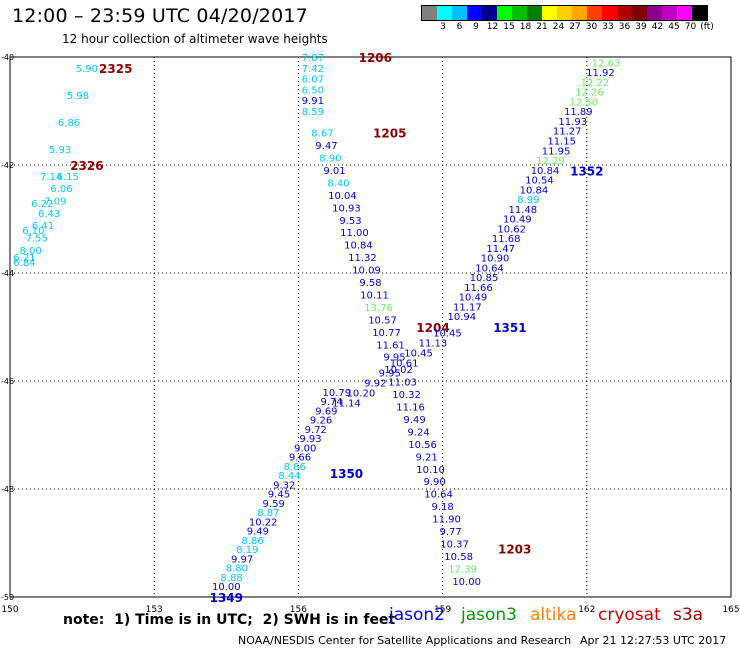  Describe the element at coordinates (51, 177) in the screenshot. I see `wave-height-value: 7.14` at that location.